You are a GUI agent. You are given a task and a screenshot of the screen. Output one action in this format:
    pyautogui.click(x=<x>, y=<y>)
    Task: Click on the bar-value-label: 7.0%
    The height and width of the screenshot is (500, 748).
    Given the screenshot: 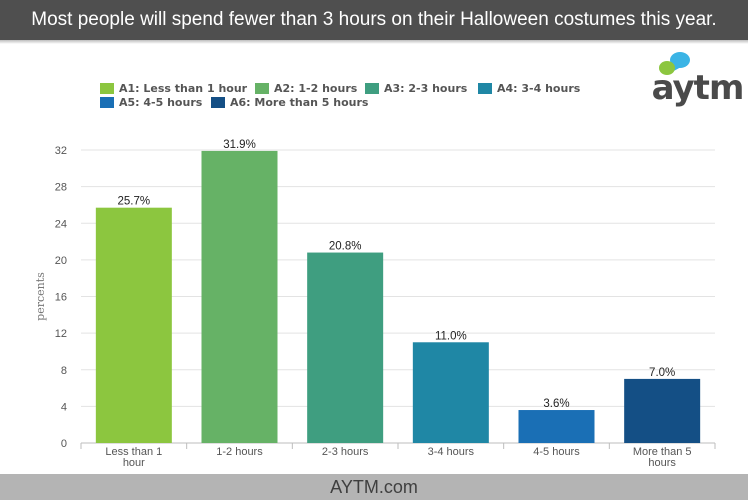 What is the action you would take?
    pyautogui.click(x=662, y=373)
    